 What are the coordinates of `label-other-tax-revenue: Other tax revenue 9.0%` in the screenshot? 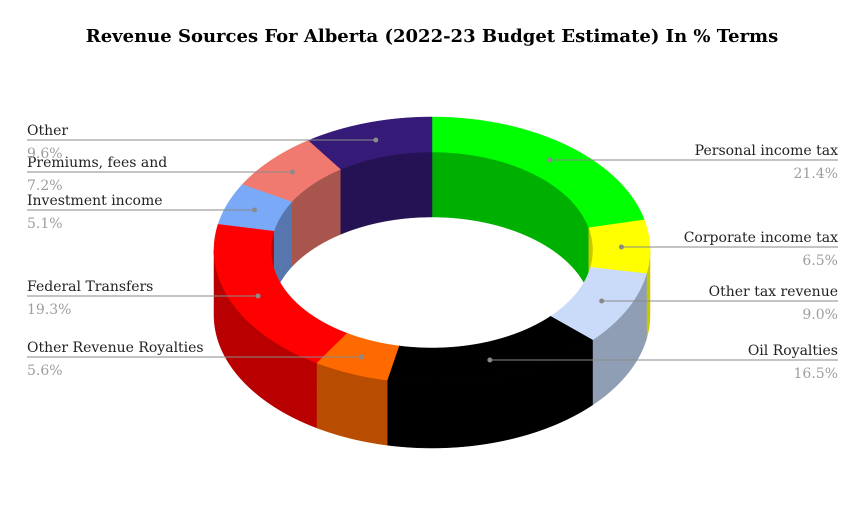 It's located at (718, 303).